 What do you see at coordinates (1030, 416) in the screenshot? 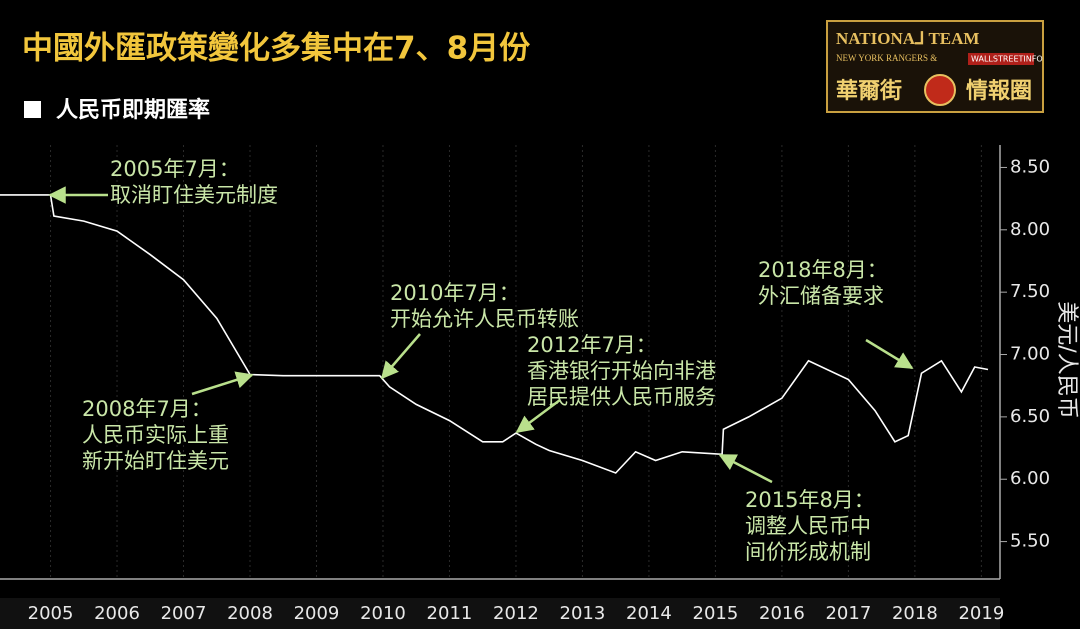
I see `y-tick-label: 6.50` at bounding box center [1030, 416].